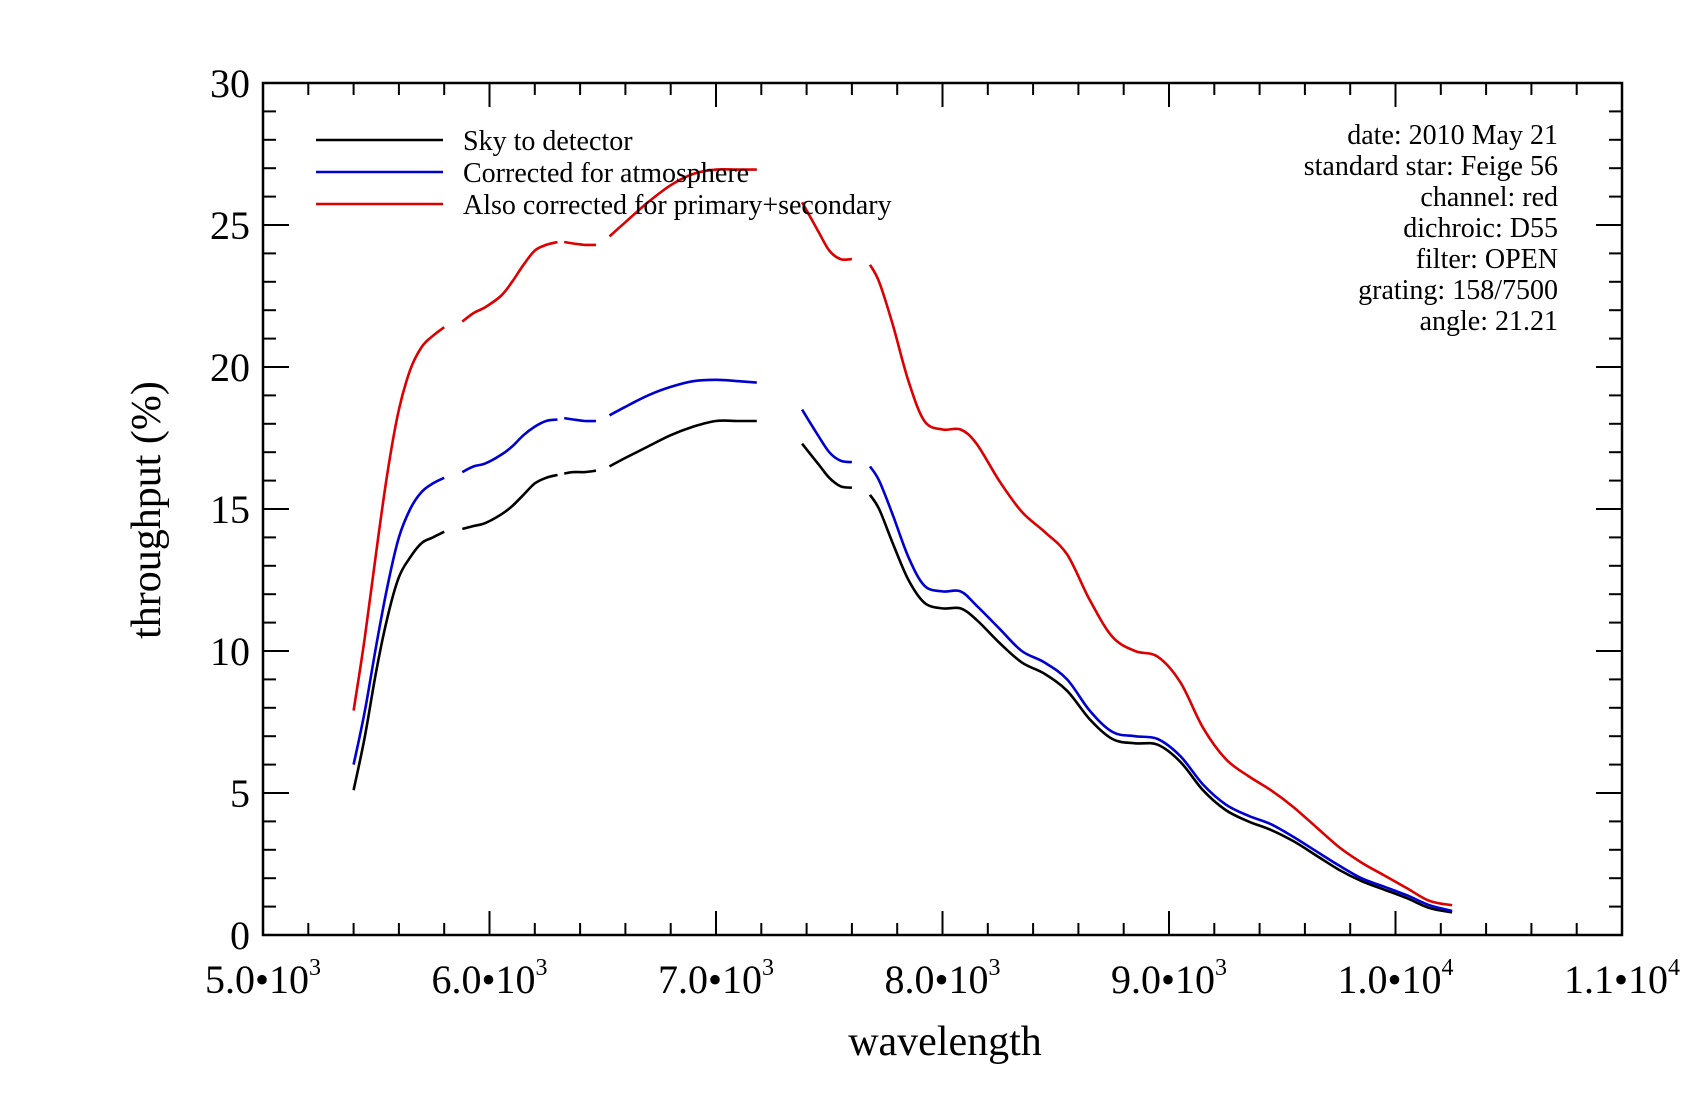 The width and height of the screenshot is (1700, 1100). I want to click on x-tick-label: 8.0•103, so click(942, 978).